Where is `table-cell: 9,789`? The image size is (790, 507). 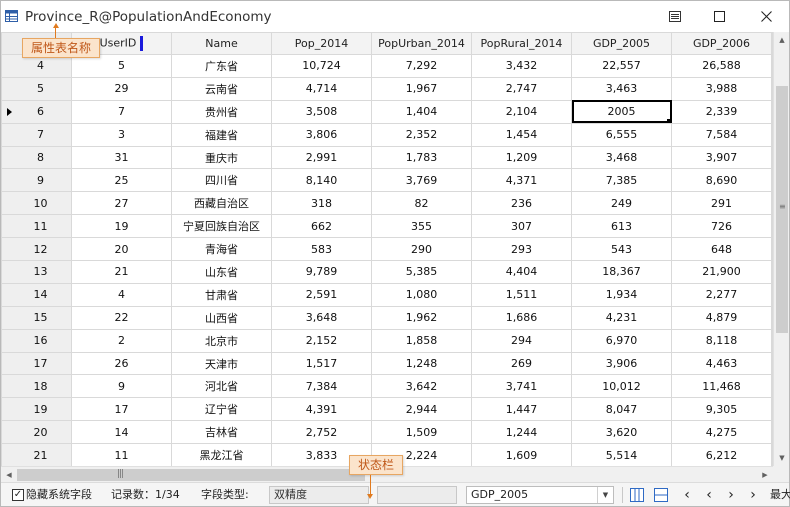 table-cell: 9,789 is located at coordinates (321, 272).